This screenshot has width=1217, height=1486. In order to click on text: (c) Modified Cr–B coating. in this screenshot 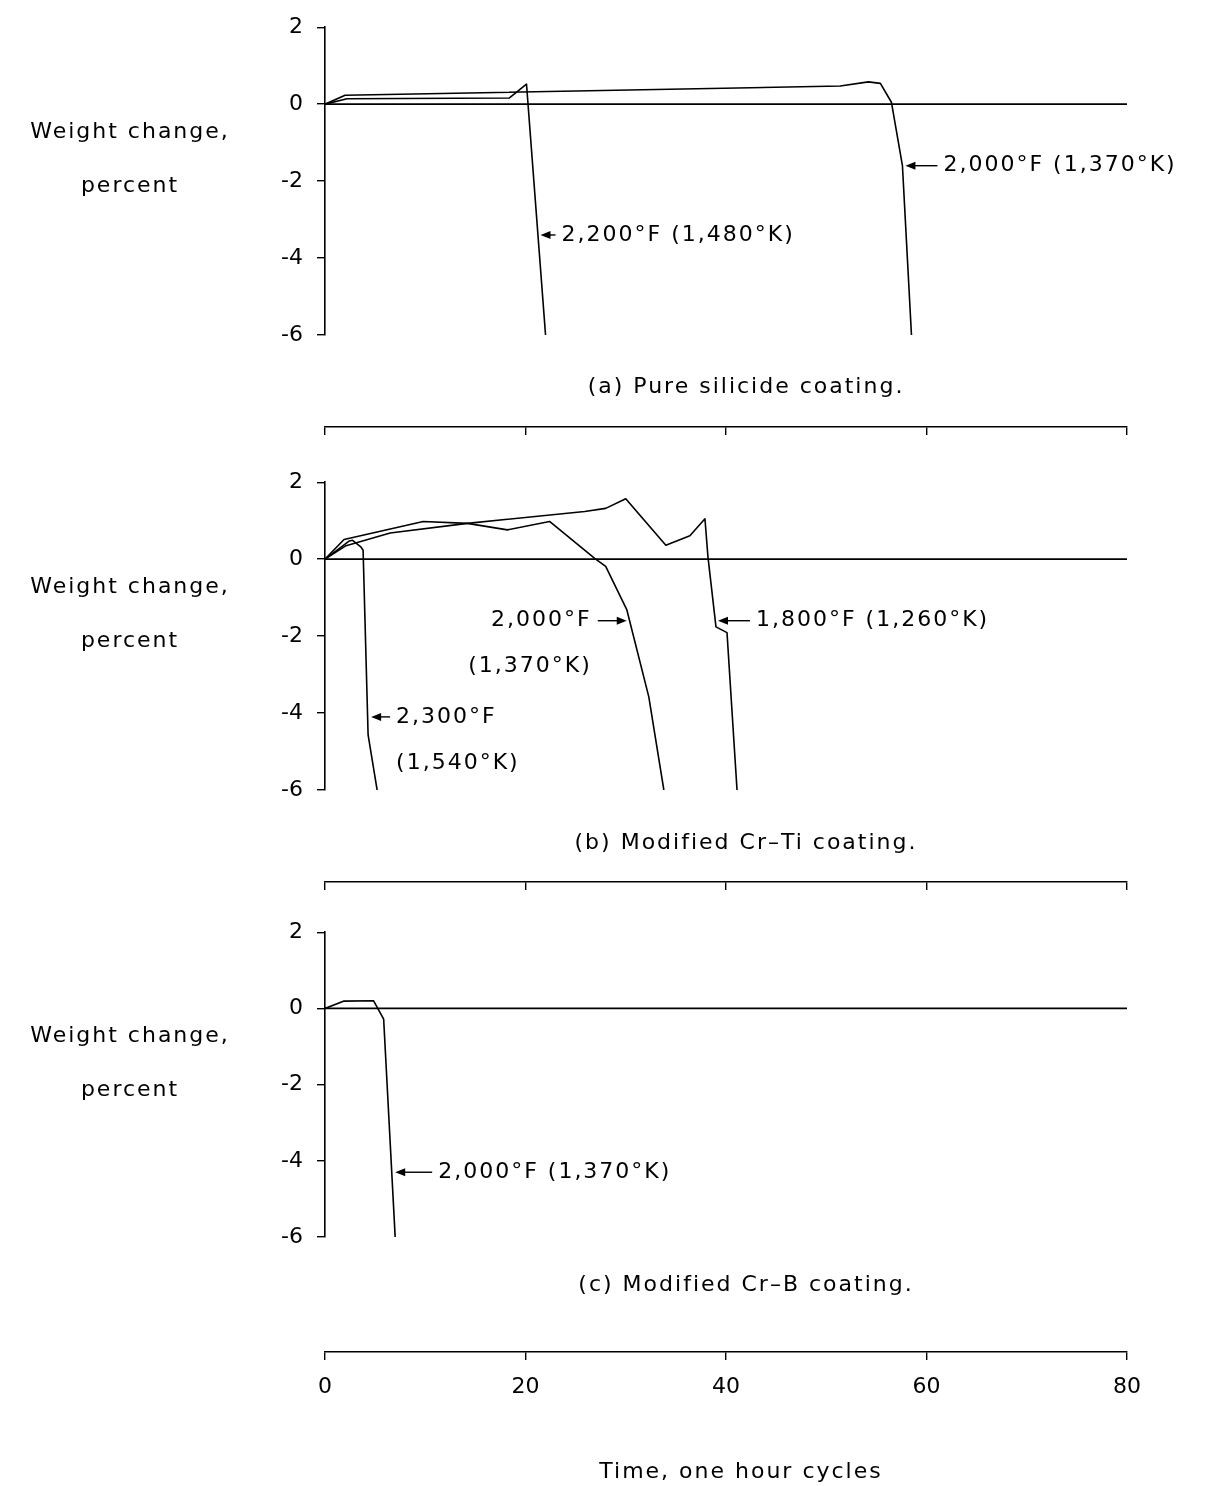, I will do `click(746, 1283)`.